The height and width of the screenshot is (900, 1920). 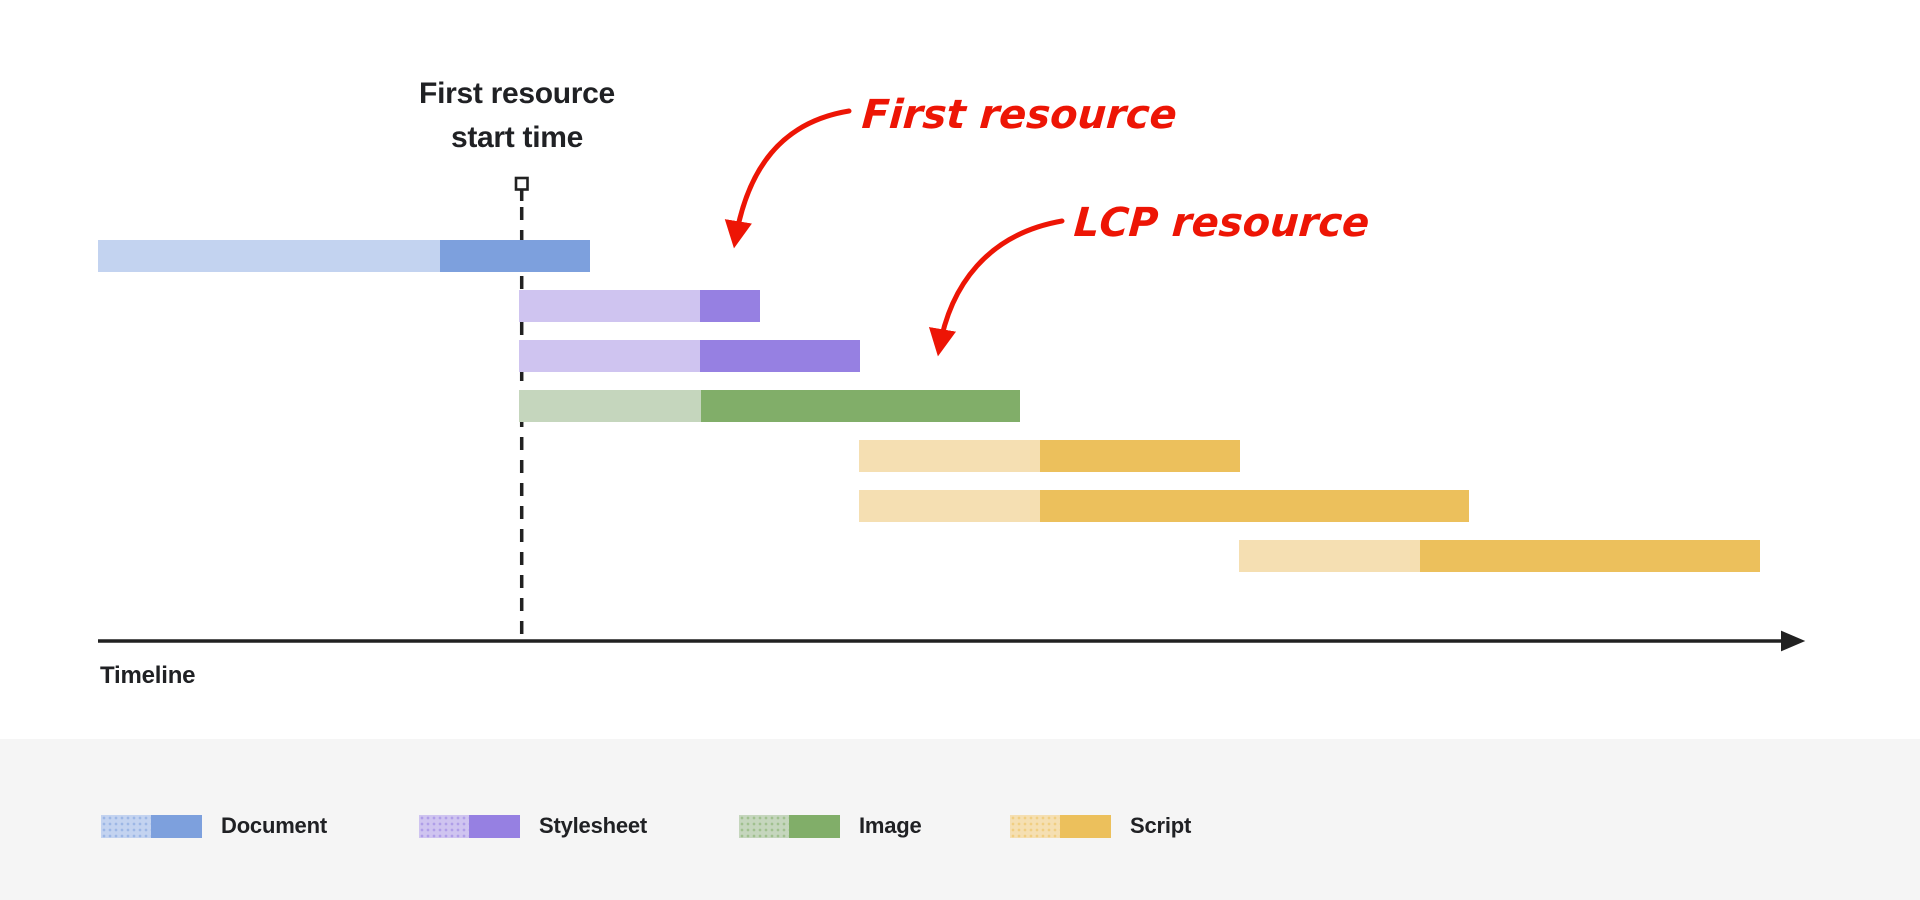 What do you see at coordinates (176, 826) in the screenshot?
I see `document-swatch-dark` at bounding box center [176, 826].